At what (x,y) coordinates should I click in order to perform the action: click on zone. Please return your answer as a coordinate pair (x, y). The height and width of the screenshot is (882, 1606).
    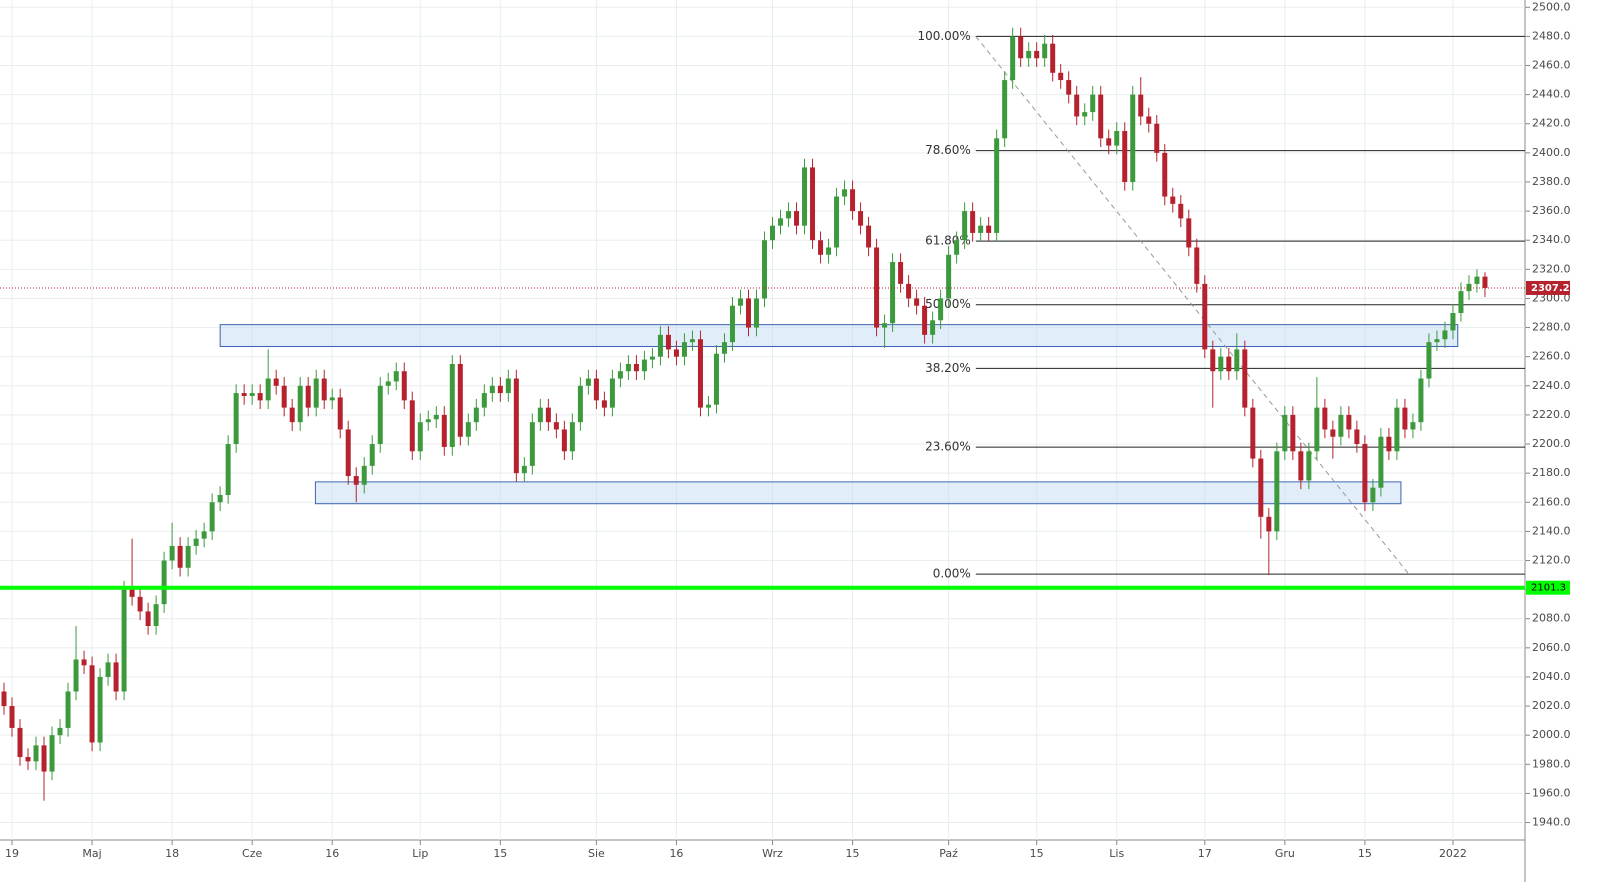
    Looking at the image, I should click on (858, 493).